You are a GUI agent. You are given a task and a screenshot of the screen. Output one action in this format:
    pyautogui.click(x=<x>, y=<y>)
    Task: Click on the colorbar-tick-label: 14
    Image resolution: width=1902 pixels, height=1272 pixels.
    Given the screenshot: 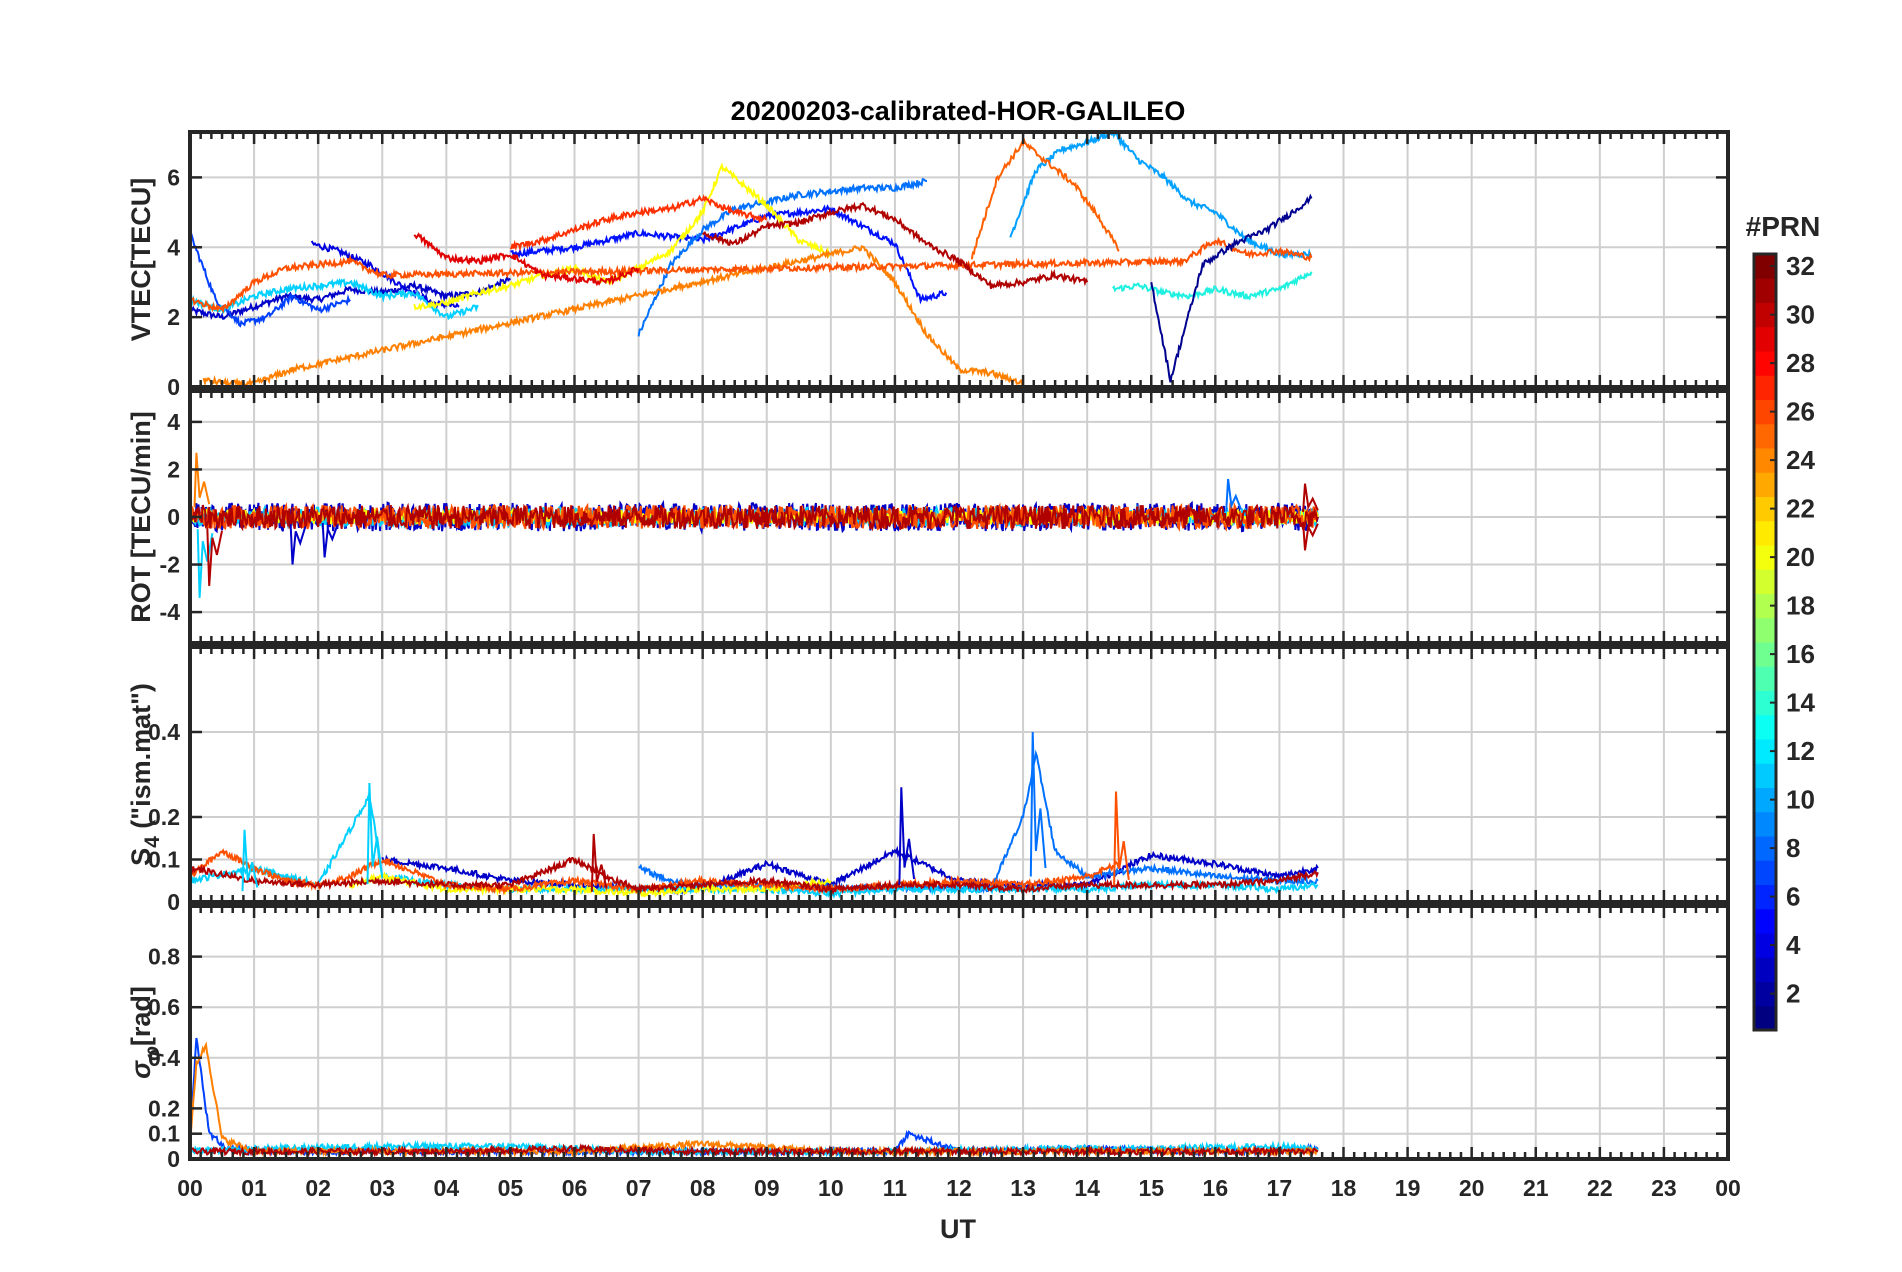 What is the action you would take?
    pyautogui.click(x=1800, y=703)
    